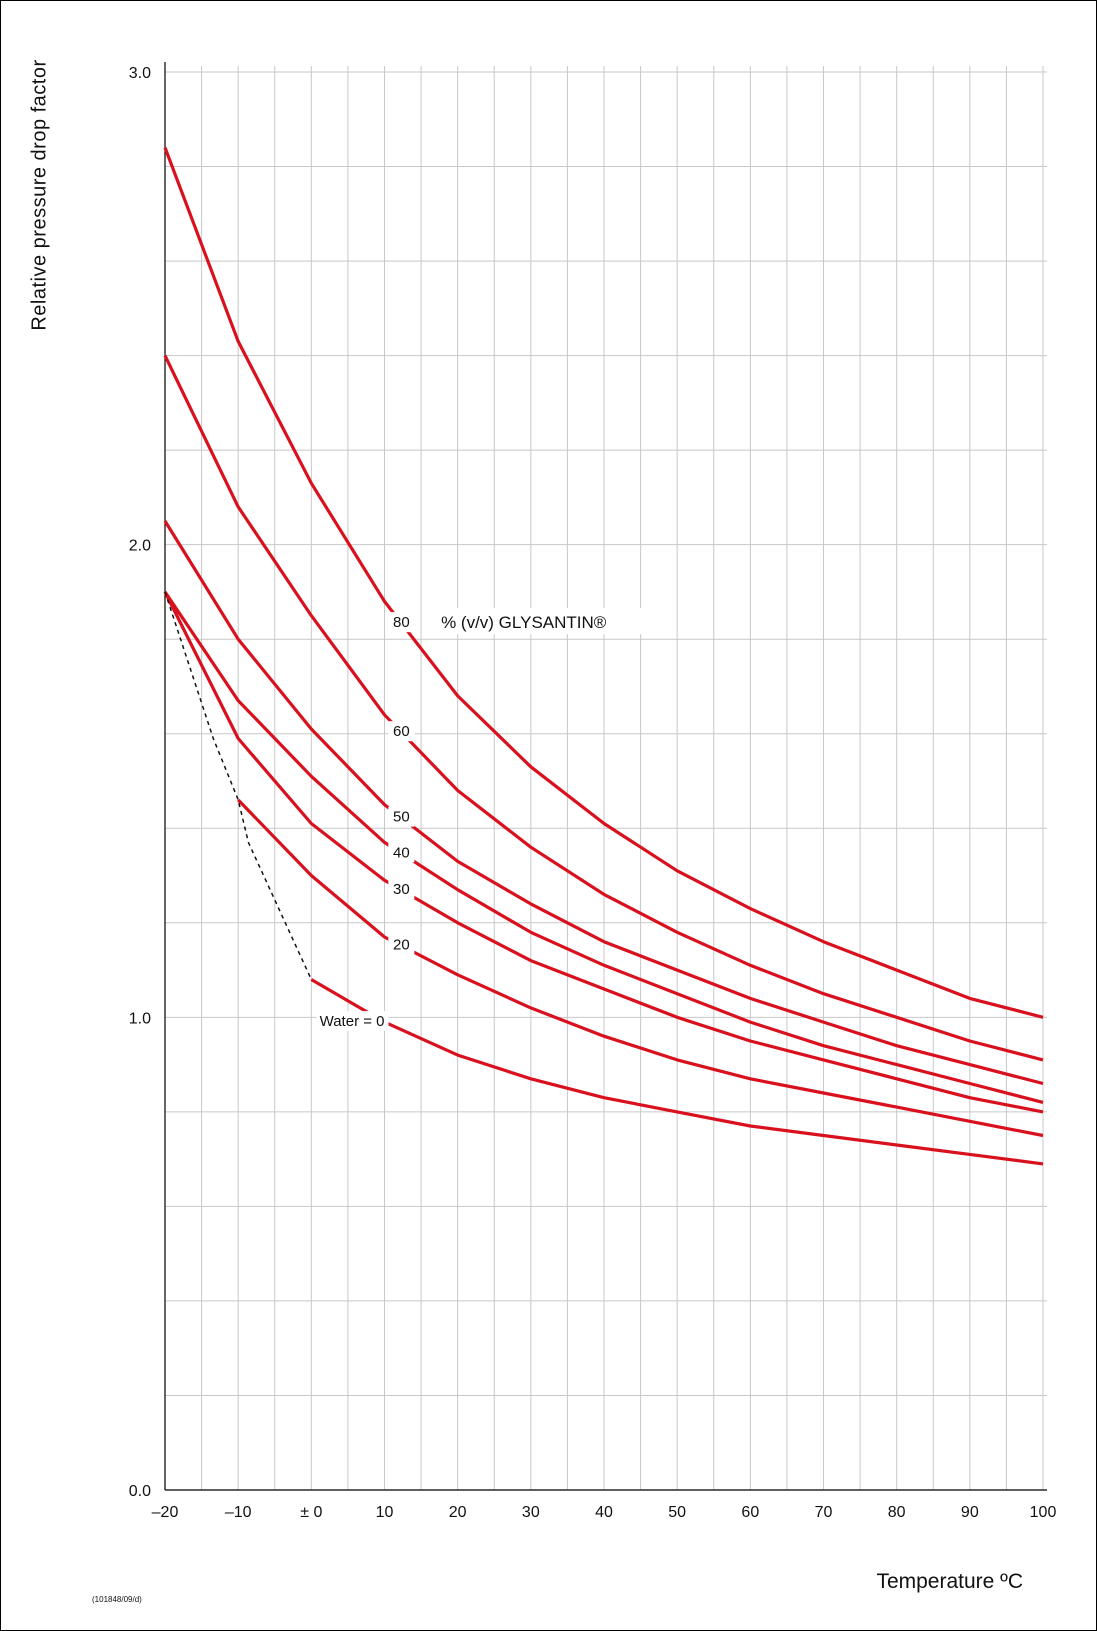 This screenshot has height=1631, width=1097. Describe the element at coordinates (897, 1512) in the screenshot. I see `x-tick-label: 80` at that location.